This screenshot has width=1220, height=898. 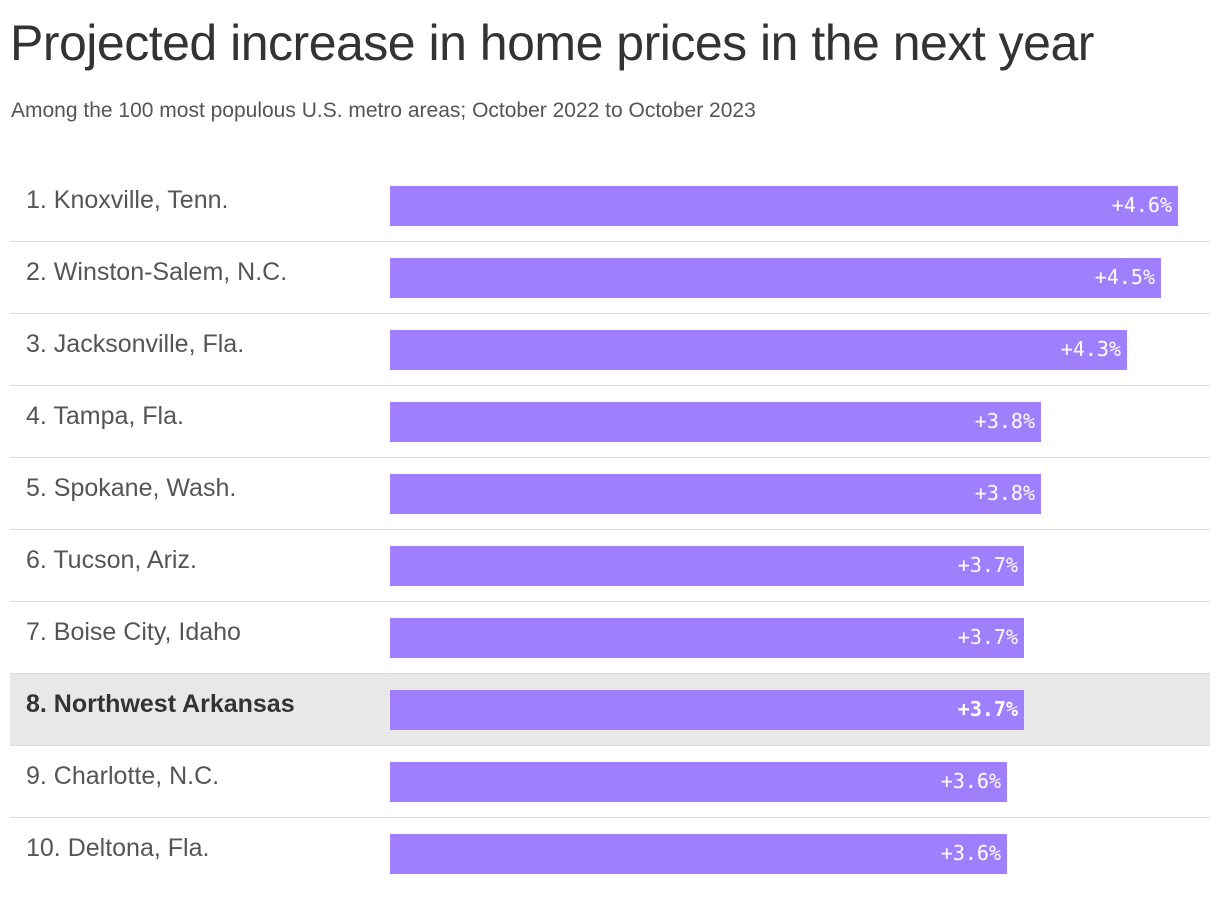 I want to click on category-label: 4. Tampa, Fla., so click(x=105, y=416).